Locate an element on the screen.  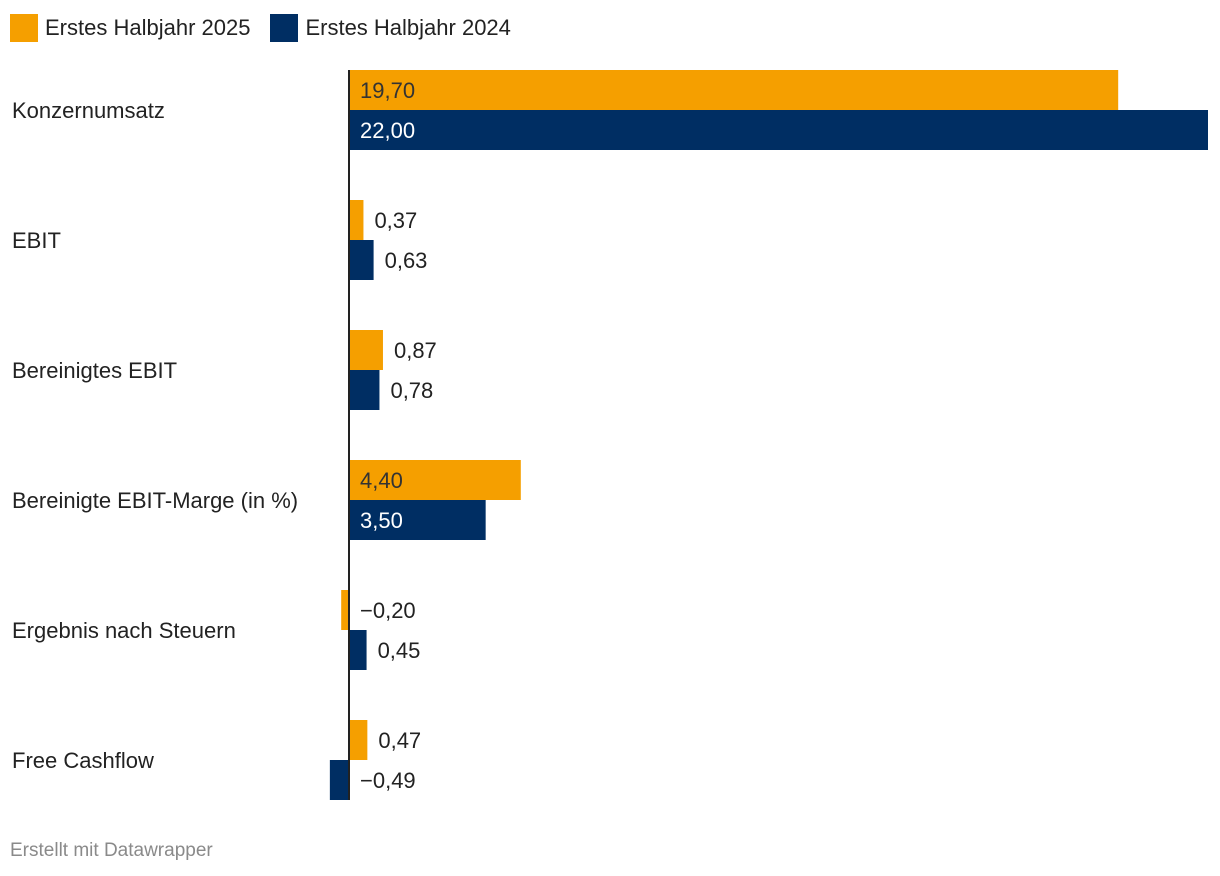
bar-value-label: 0,47 is located at coordinates (399, 740).